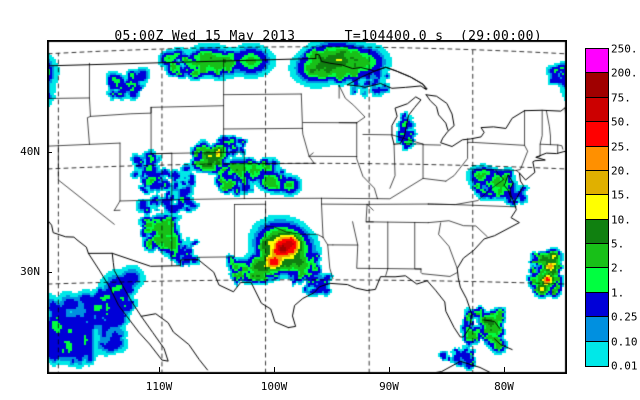 The image size is (640, 400). What do you see at coordinates (621, 171) in the screenshot?
I see `colorbar-tick-20: 20.` at bounding box center [621, 171].